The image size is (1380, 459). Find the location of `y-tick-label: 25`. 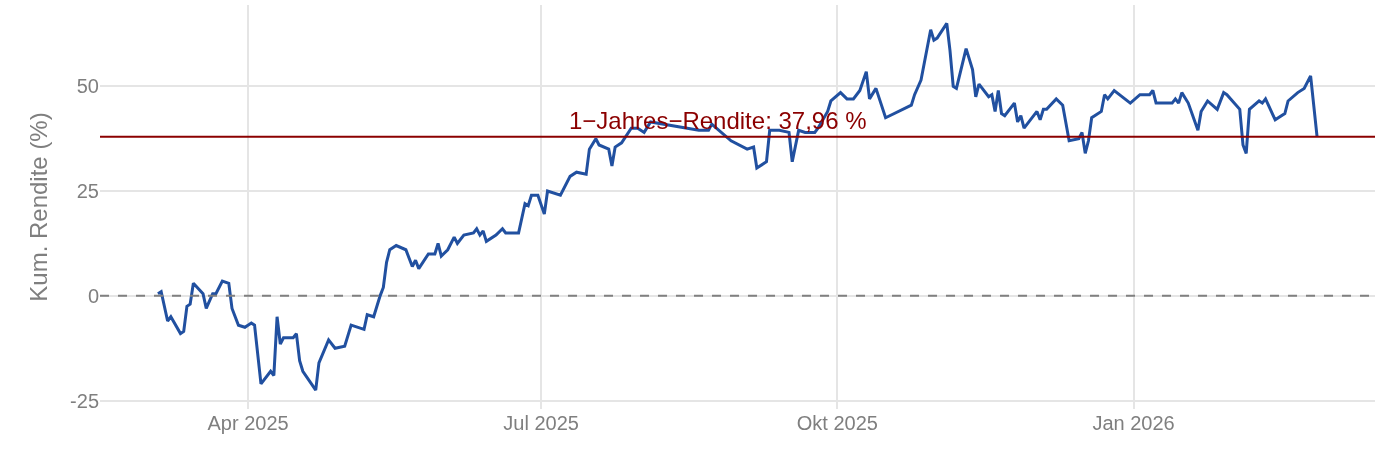

y-tick-label: 25 is located at coordinates (87, 191).